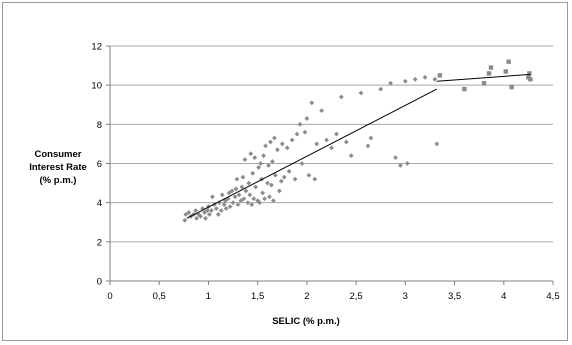 The width and height of the screenshot is (572, 345). What do you see at coordinates (503, 296) in the screenshot?
I see `x-tick-label: 4` at bounding box center [503, 296].